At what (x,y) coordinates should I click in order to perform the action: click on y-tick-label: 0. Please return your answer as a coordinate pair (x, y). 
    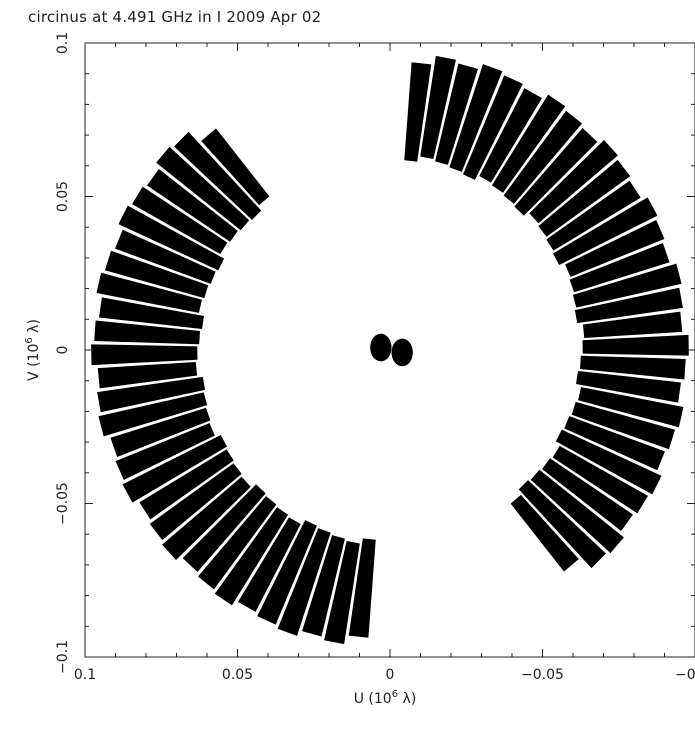
    Looking at the image, I should click on (63, 350).